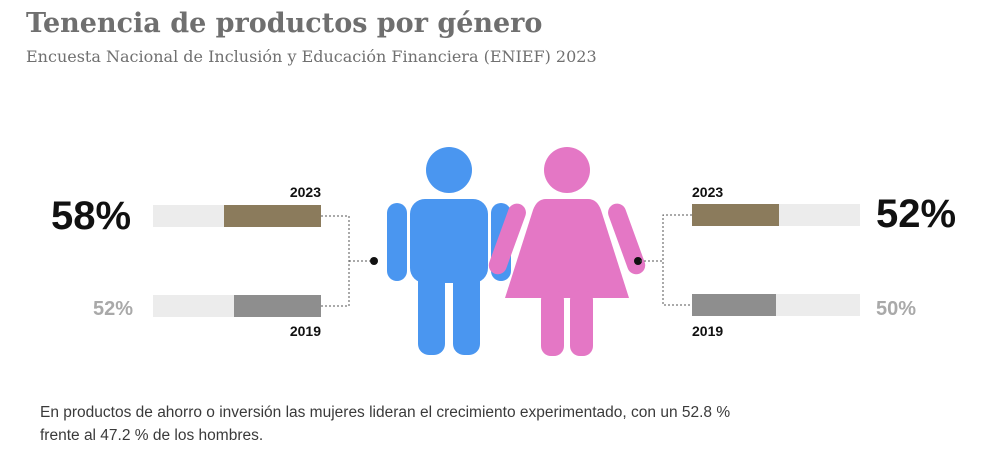  Describe the element at coordinates (567, 251) in the screenshot. I see `woman-icon` at that location.